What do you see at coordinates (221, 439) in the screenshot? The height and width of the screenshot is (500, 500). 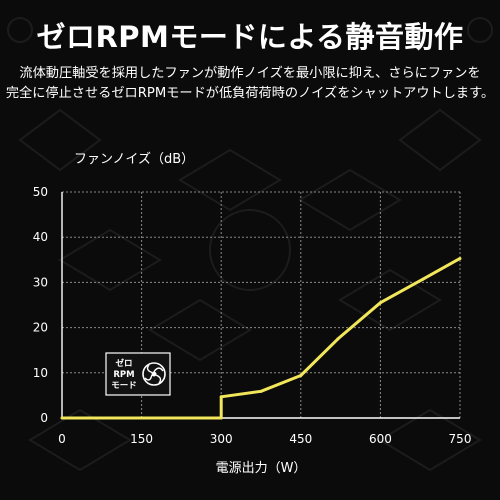 I see `x-tick-label-300: 300` at bounding box center [221, 439].